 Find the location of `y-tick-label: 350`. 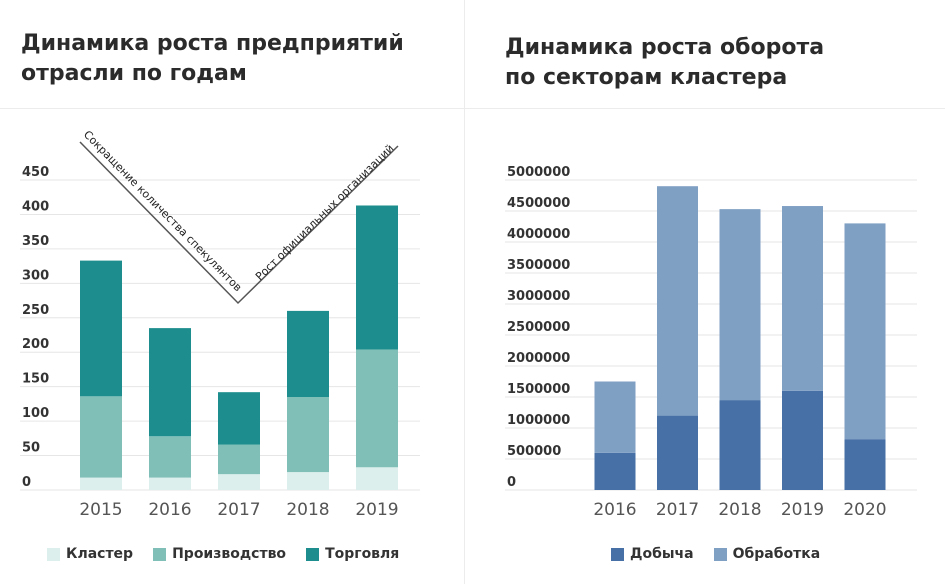

y-tick-label: 350 is located at coordinates (35, 241).